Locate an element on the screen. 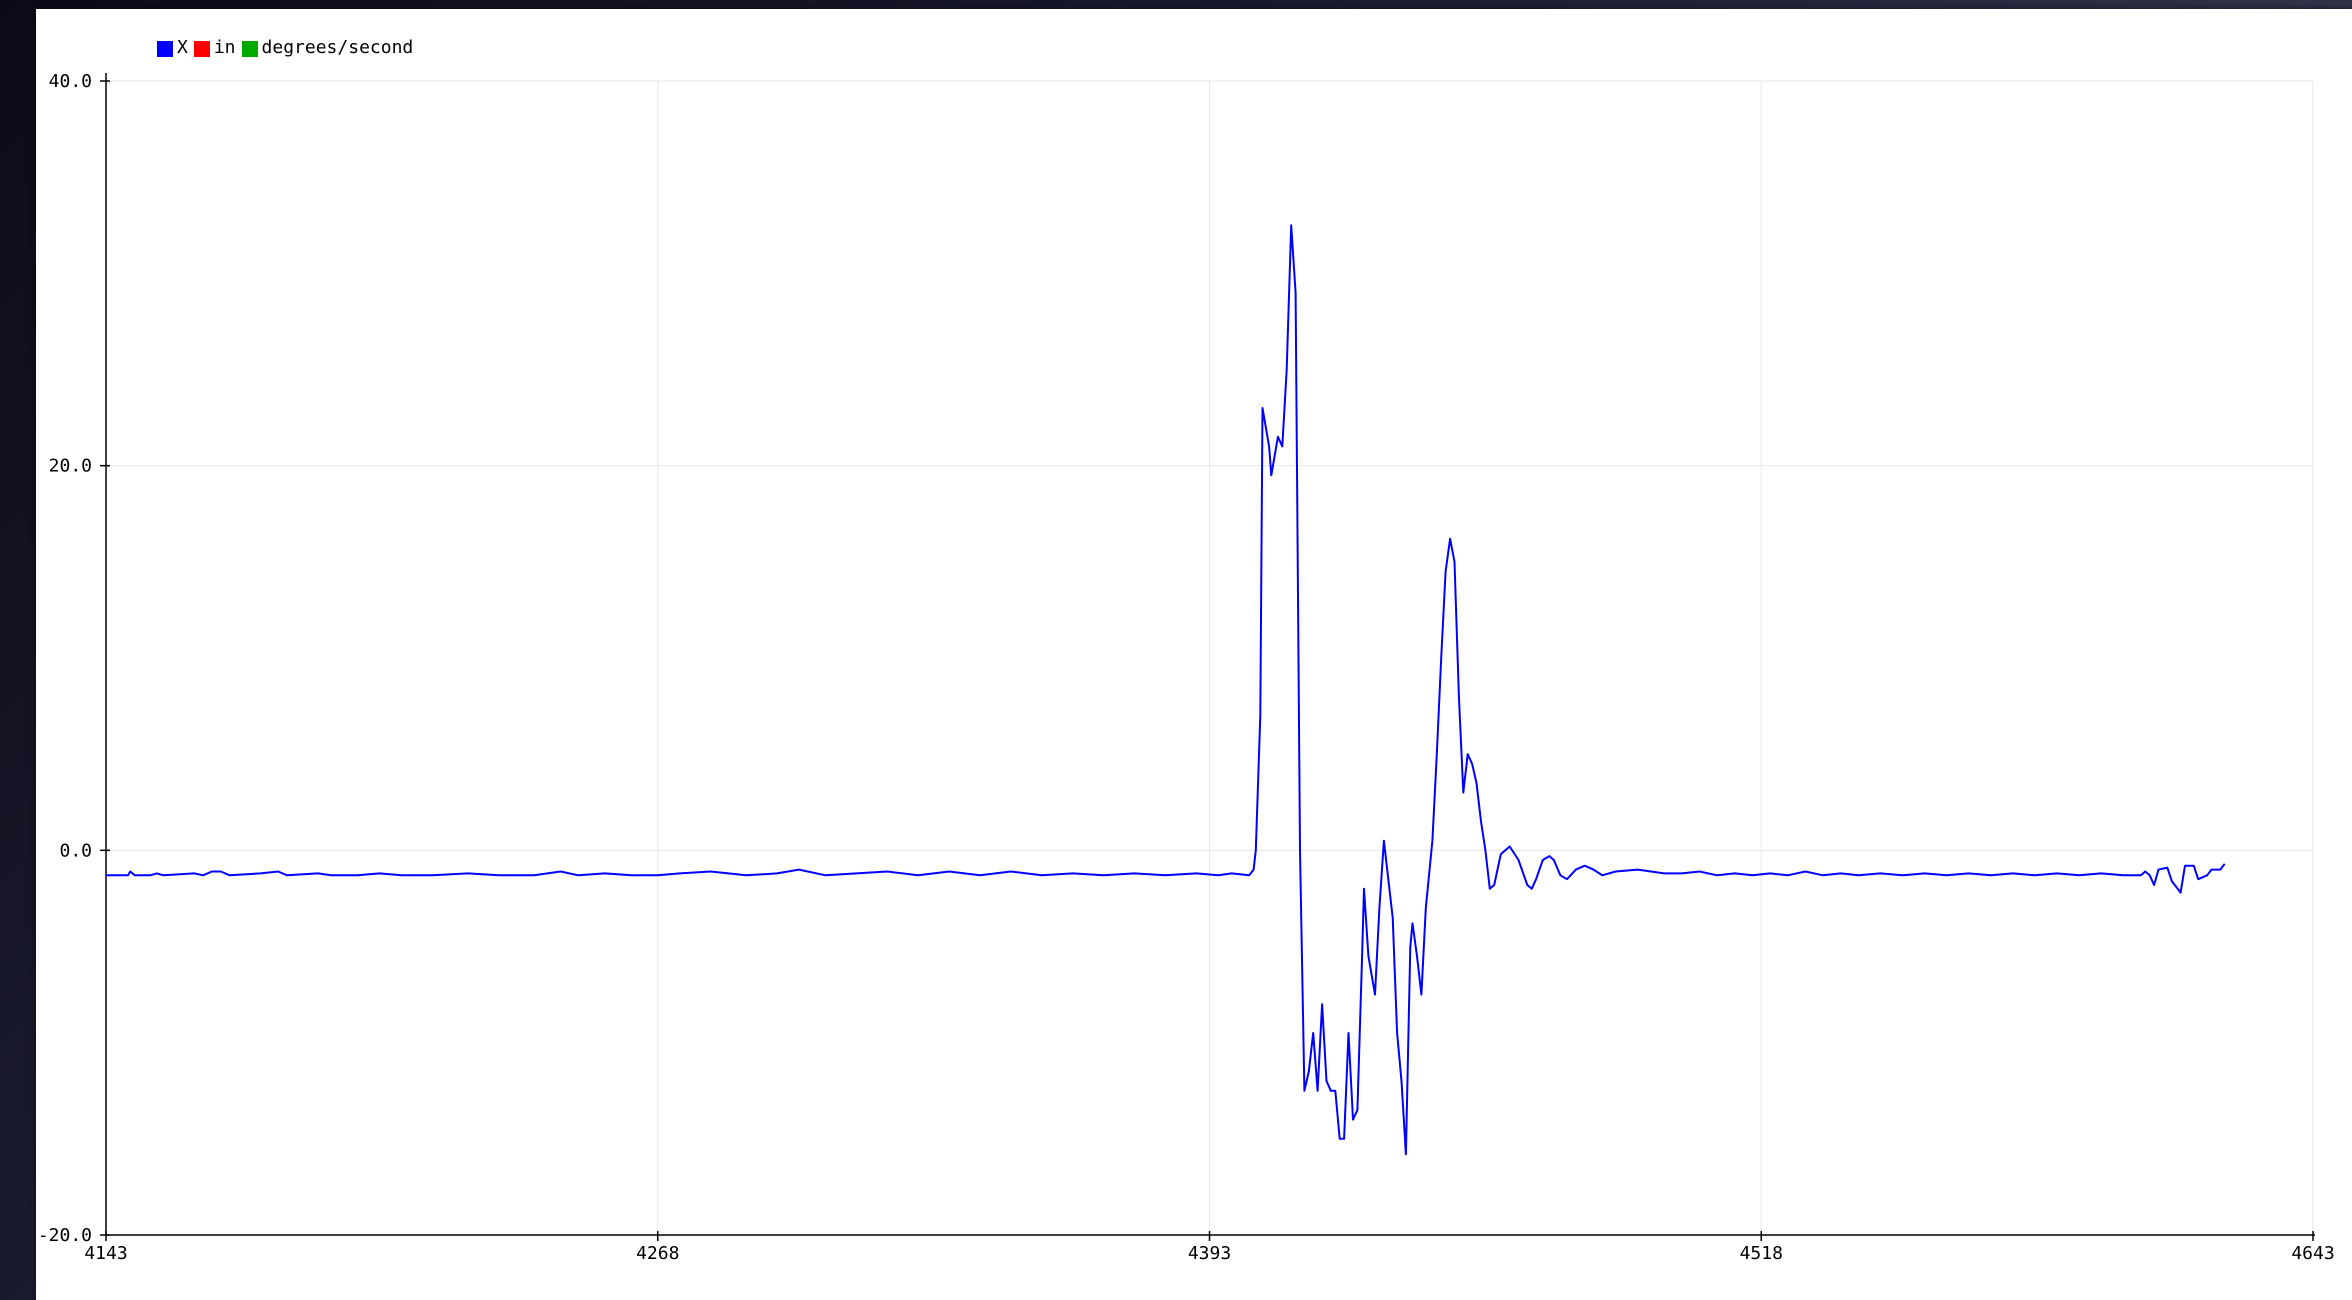  legend-swatch-x is located at coordinates (165, 48).